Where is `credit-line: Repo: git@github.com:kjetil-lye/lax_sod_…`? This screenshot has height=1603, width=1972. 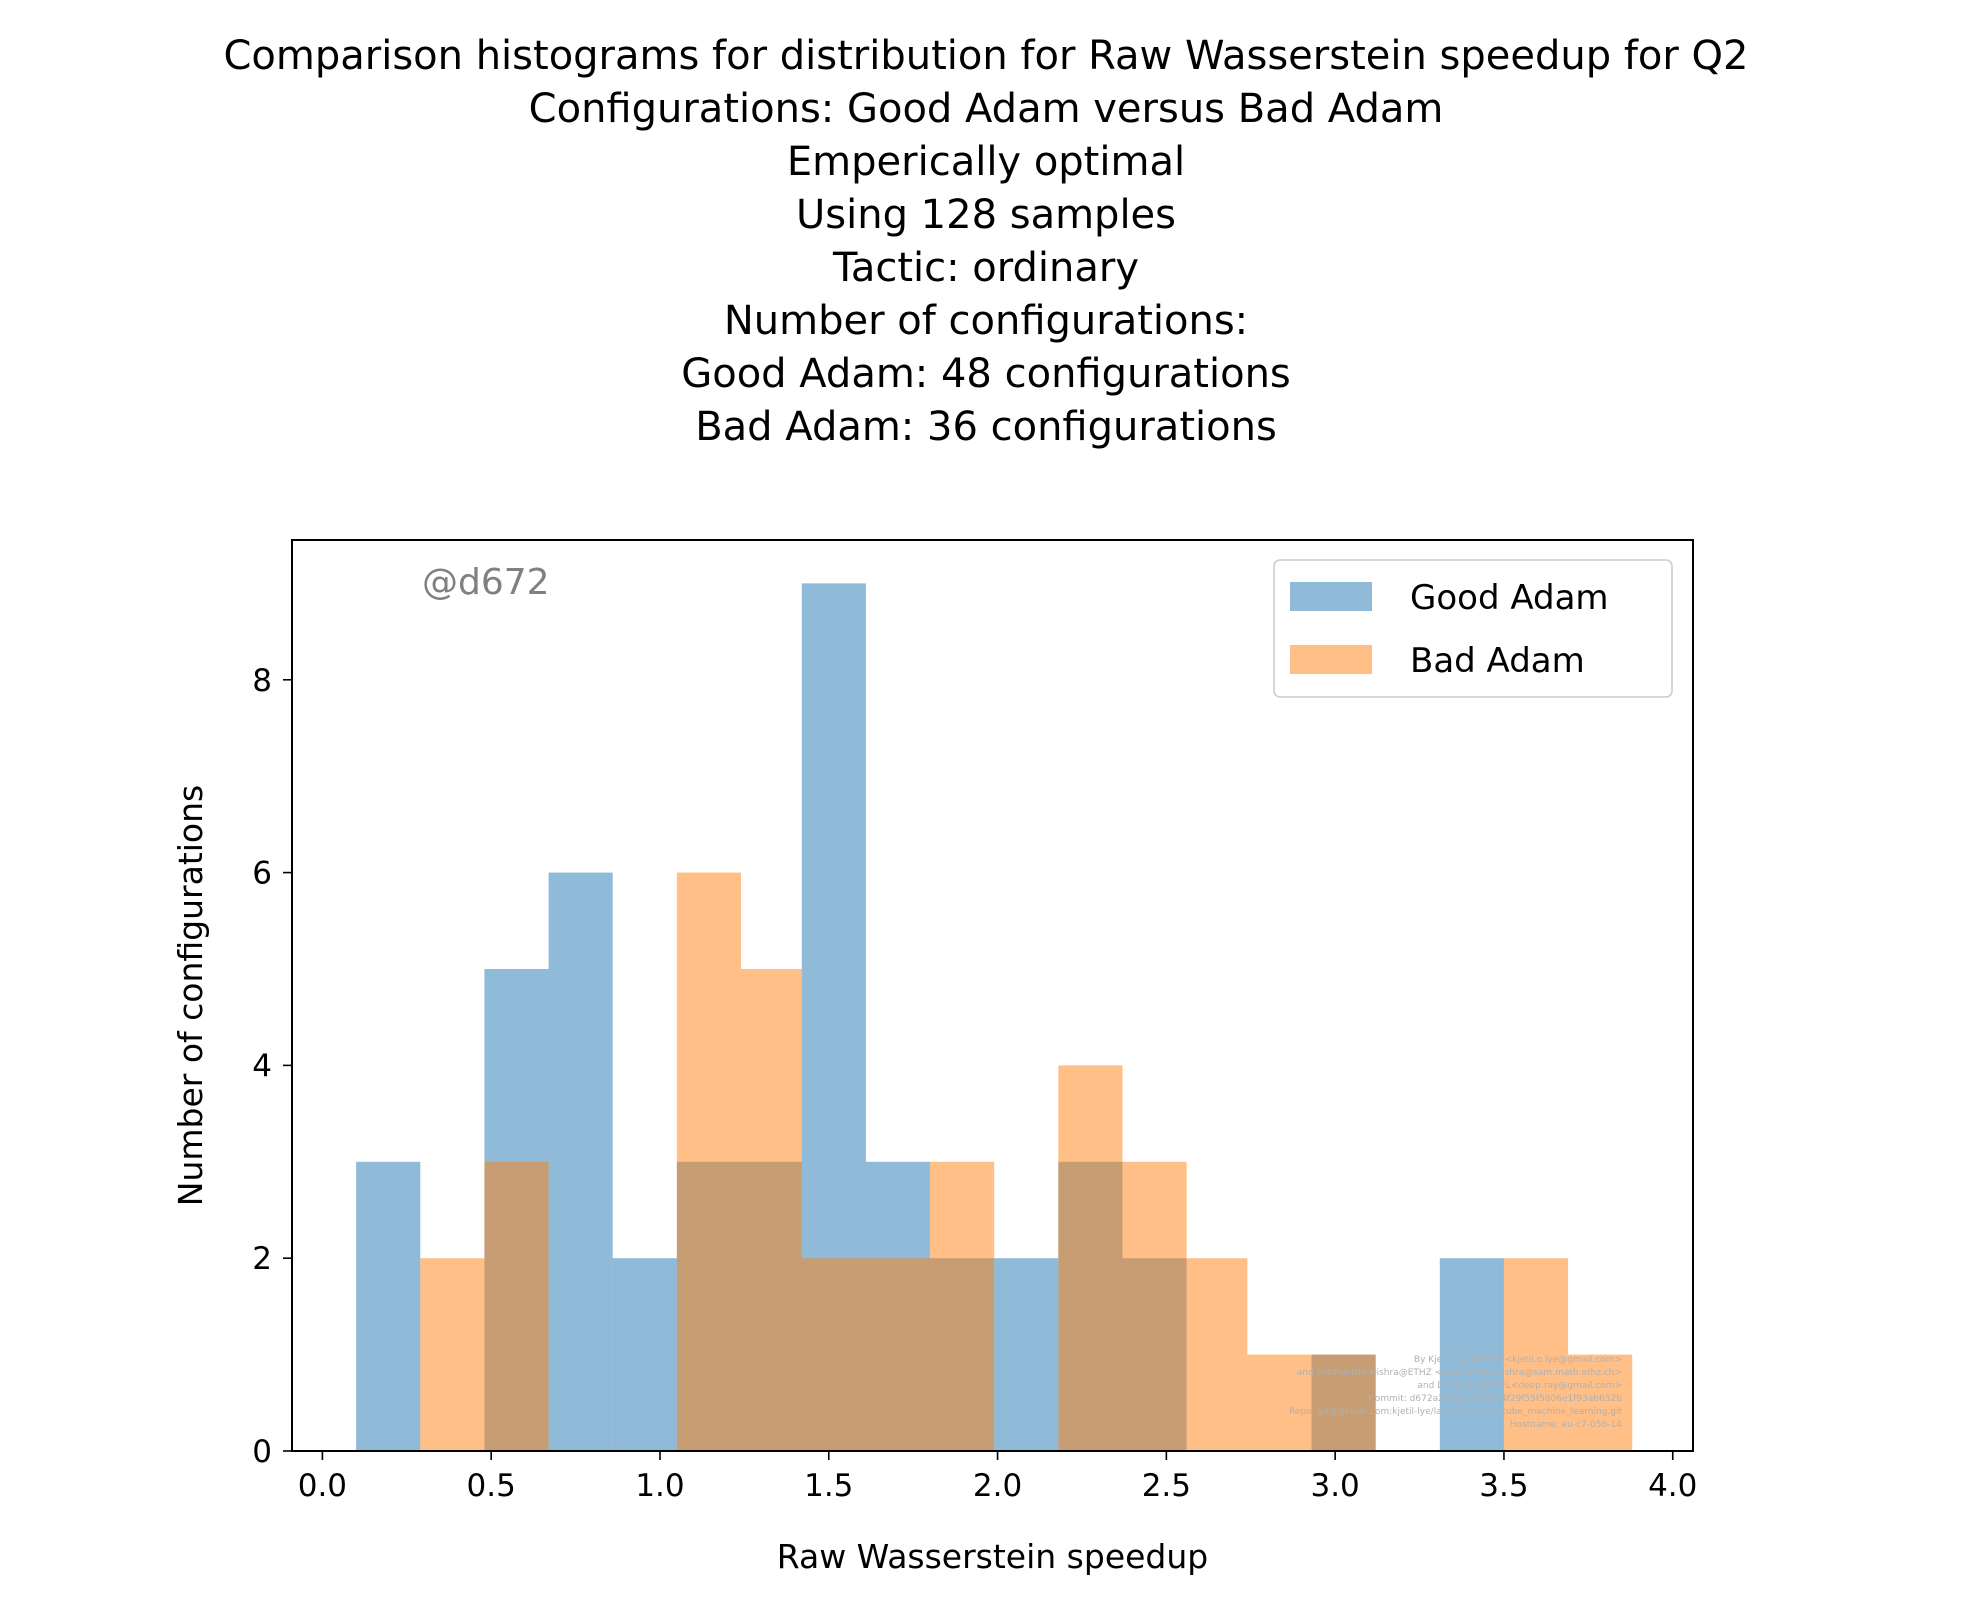
credit-line: Repo: git@github.com:kjetil-lye/lax_sod_… is located at coordinates (1455, 1412).